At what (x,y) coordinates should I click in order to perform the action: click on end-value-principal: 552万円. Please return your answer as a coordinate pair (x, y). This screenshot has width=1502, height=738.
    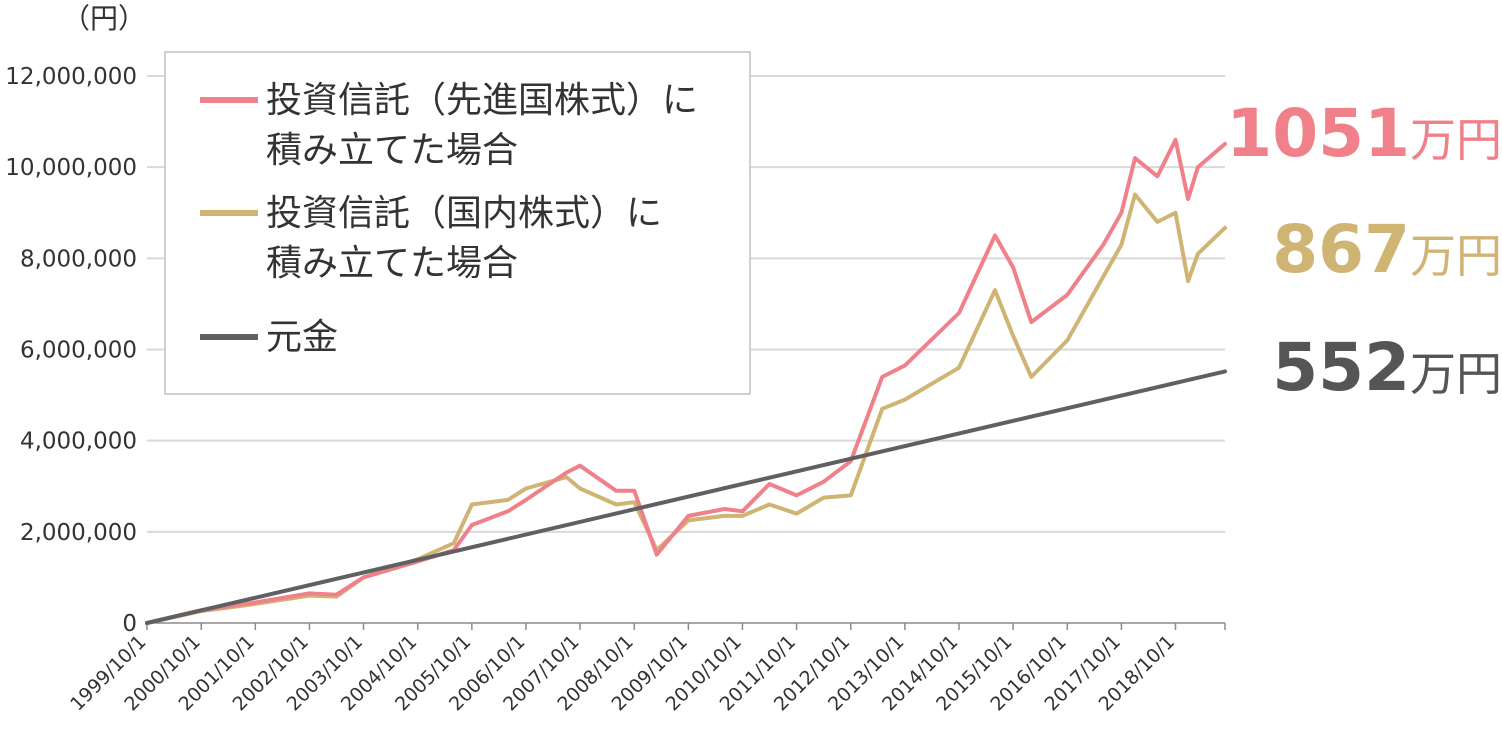
    Looking at the image, I should click on (1387, 367).